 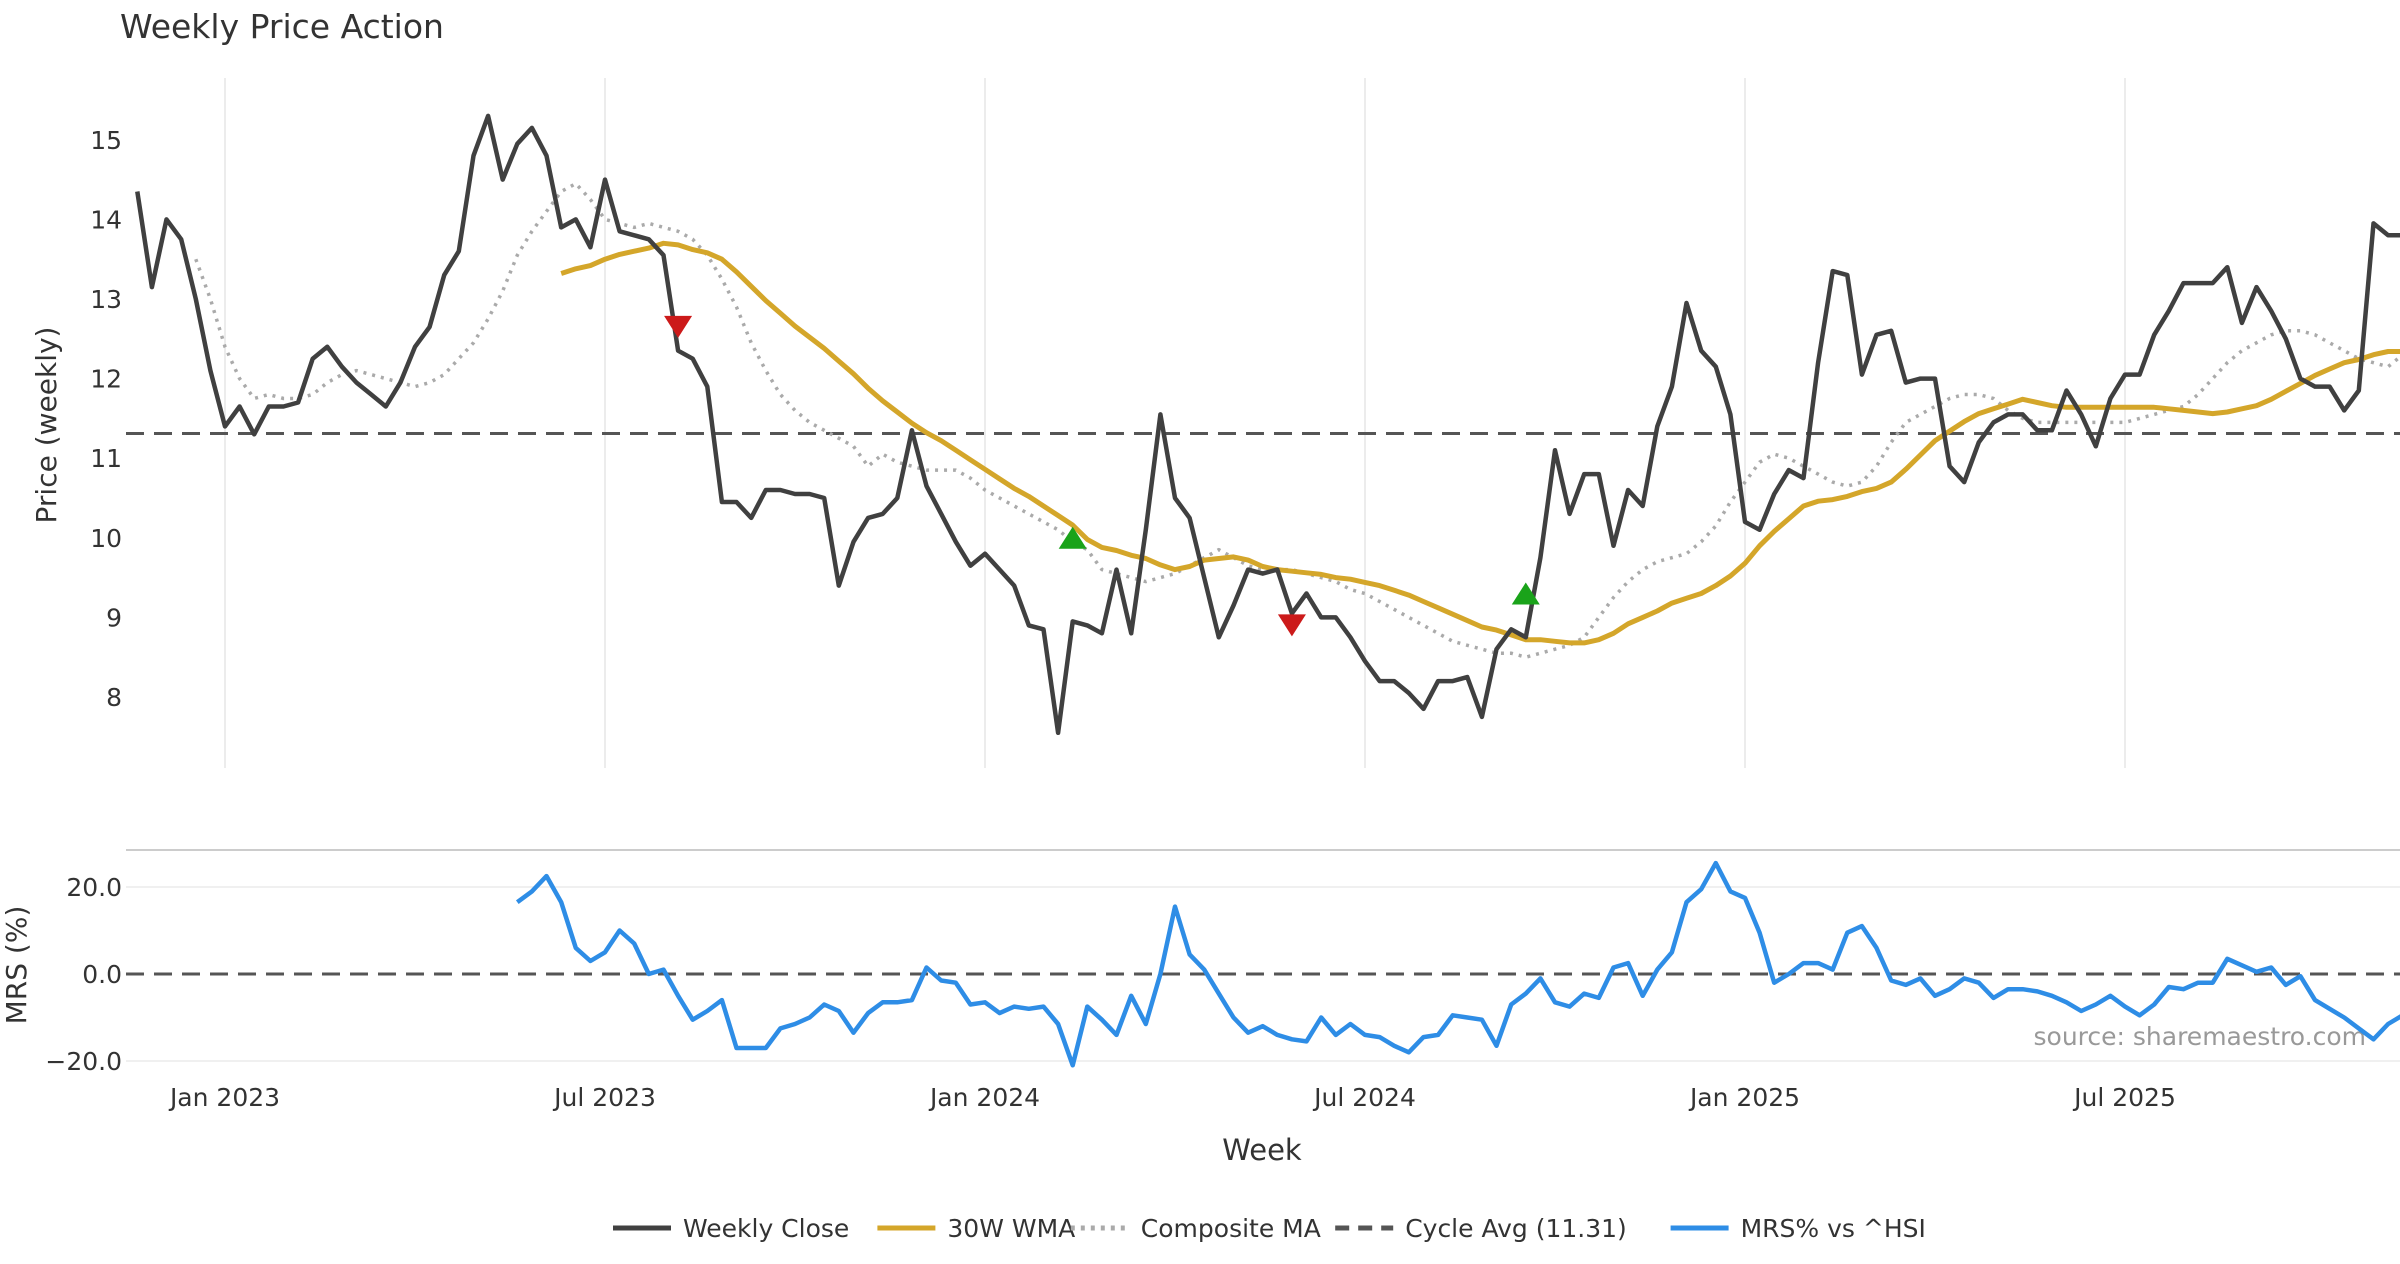 I want to click on mrs-y-tick-label: −20.0, so click(x=83, y=1061).